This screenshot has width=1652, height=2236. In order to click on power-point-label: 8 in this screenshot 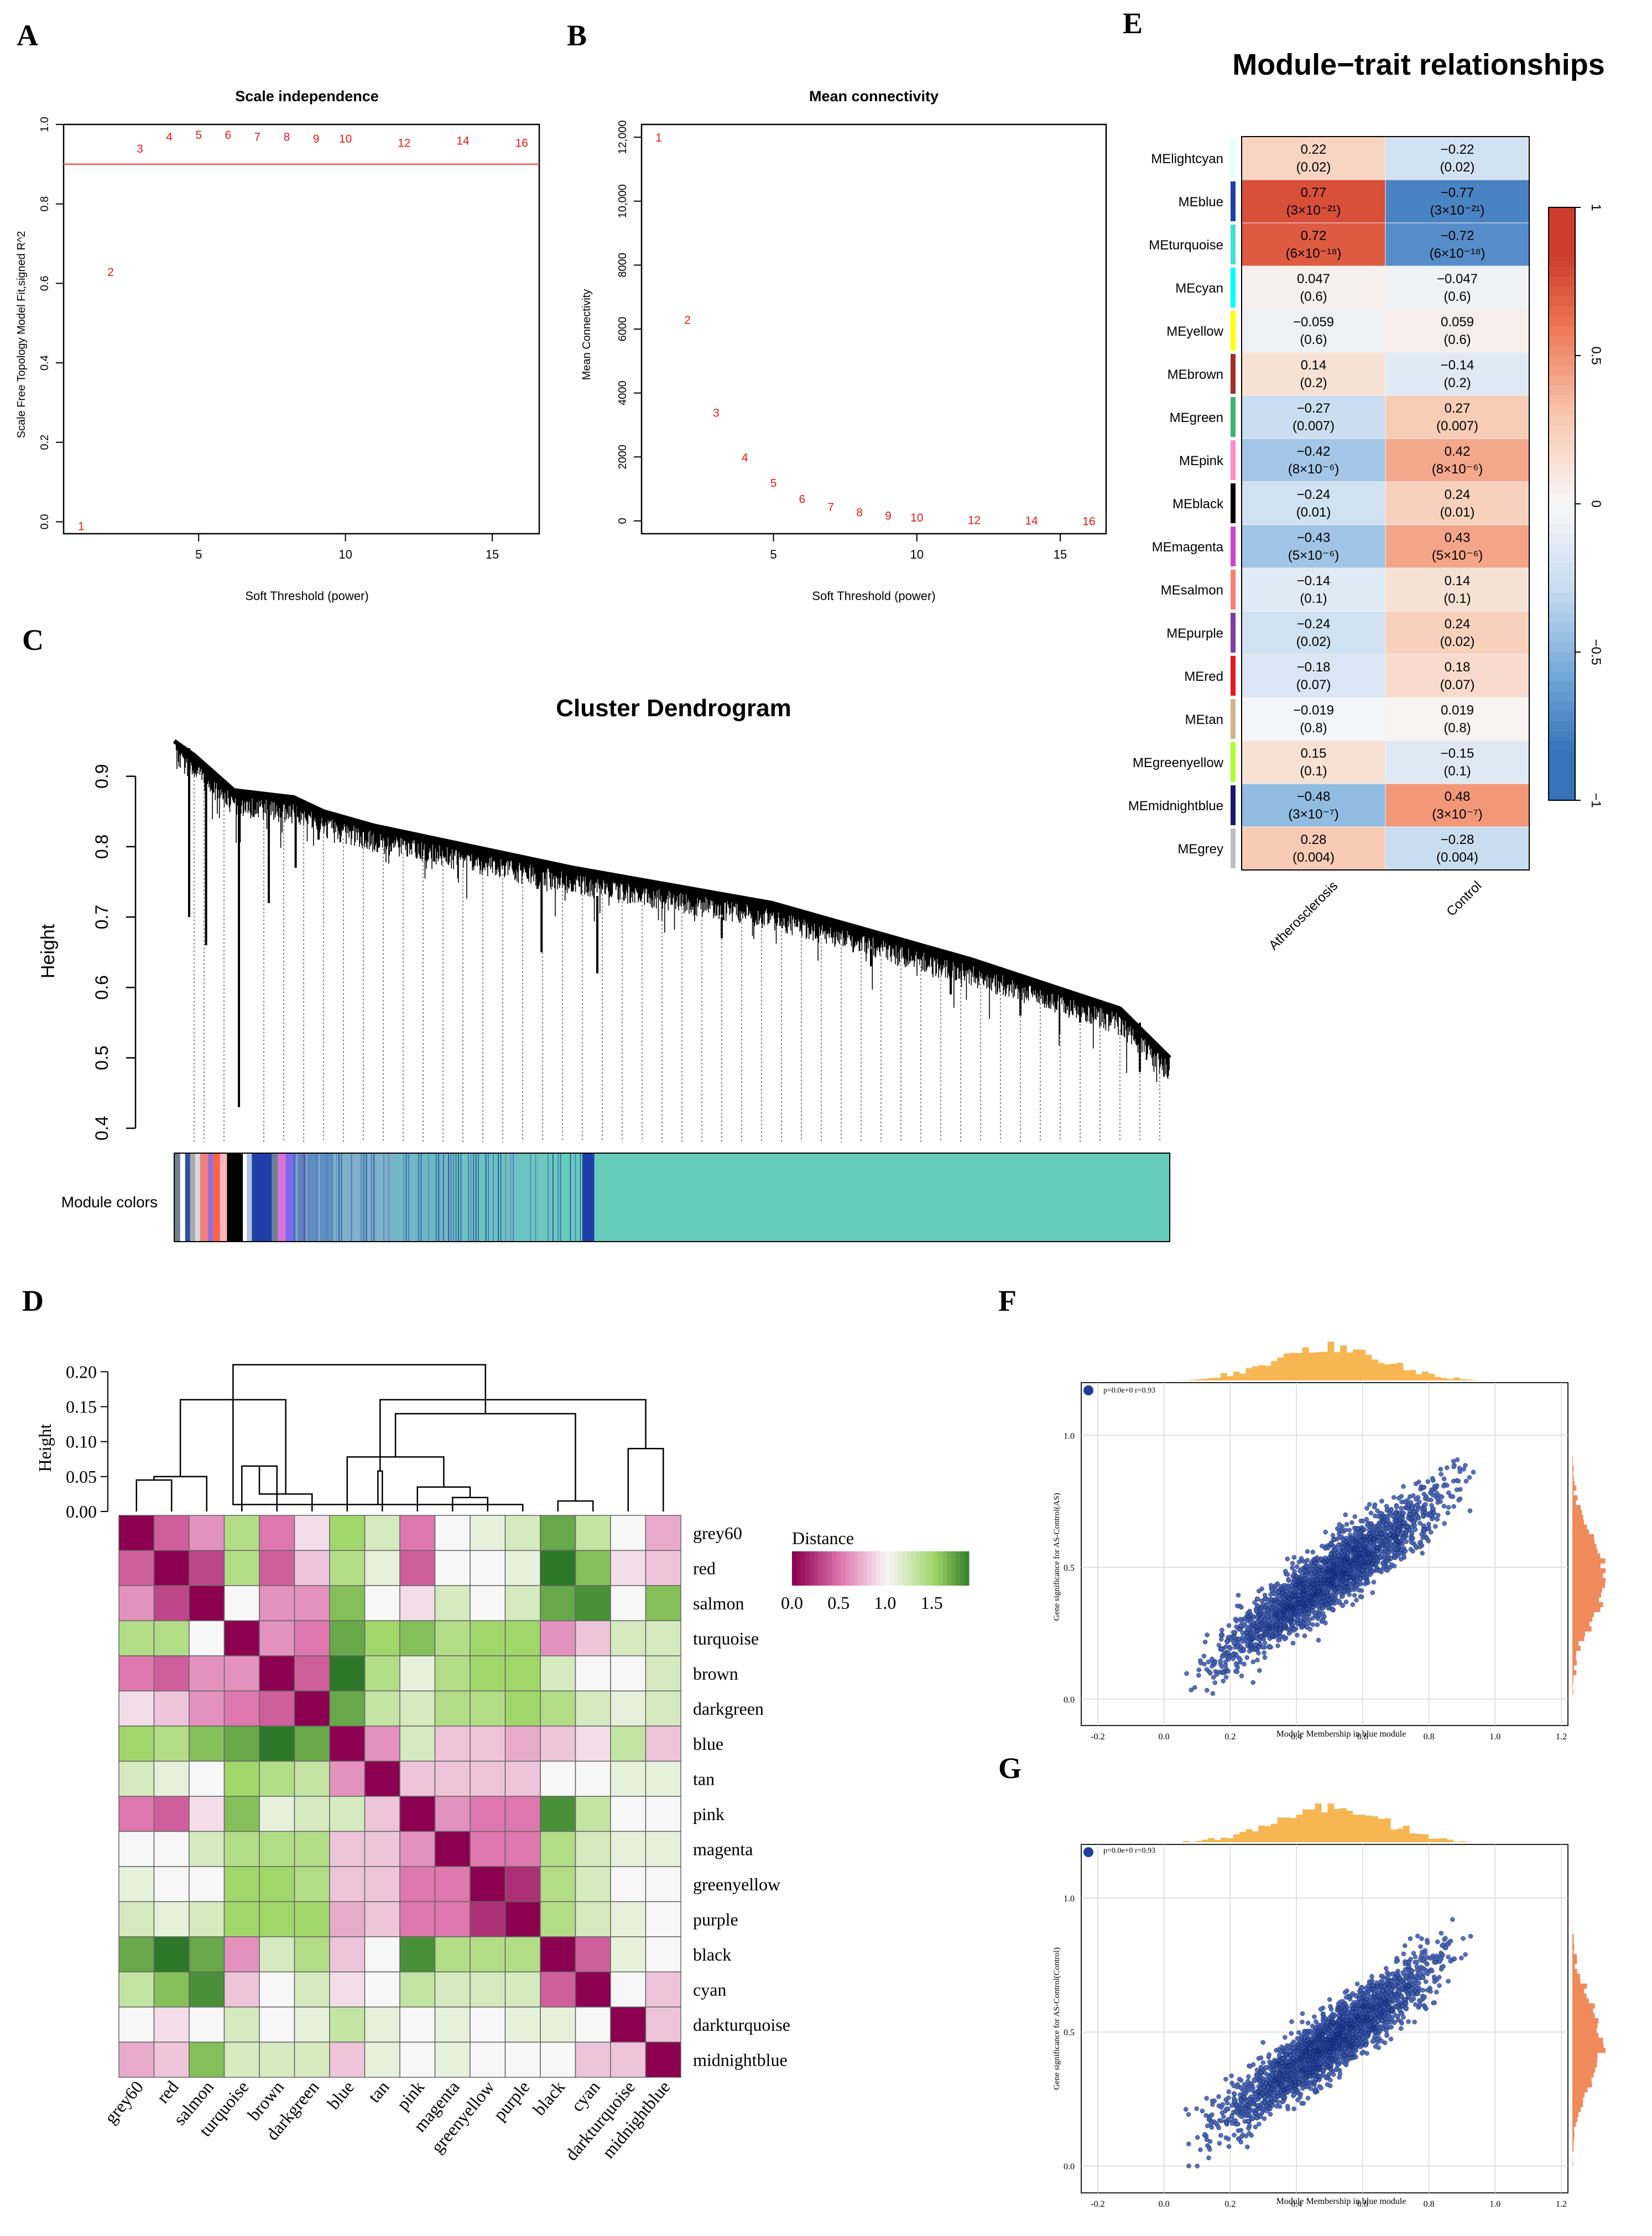, I will do `click(859, 513)`.